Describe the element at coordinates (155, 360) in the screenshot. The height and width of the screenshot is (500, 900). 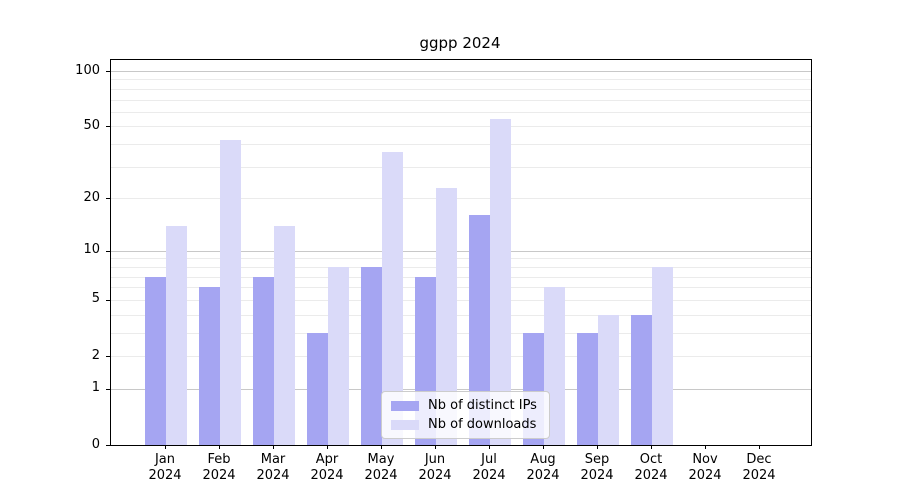
I see `bar-distinct-ips-jan` at that location.